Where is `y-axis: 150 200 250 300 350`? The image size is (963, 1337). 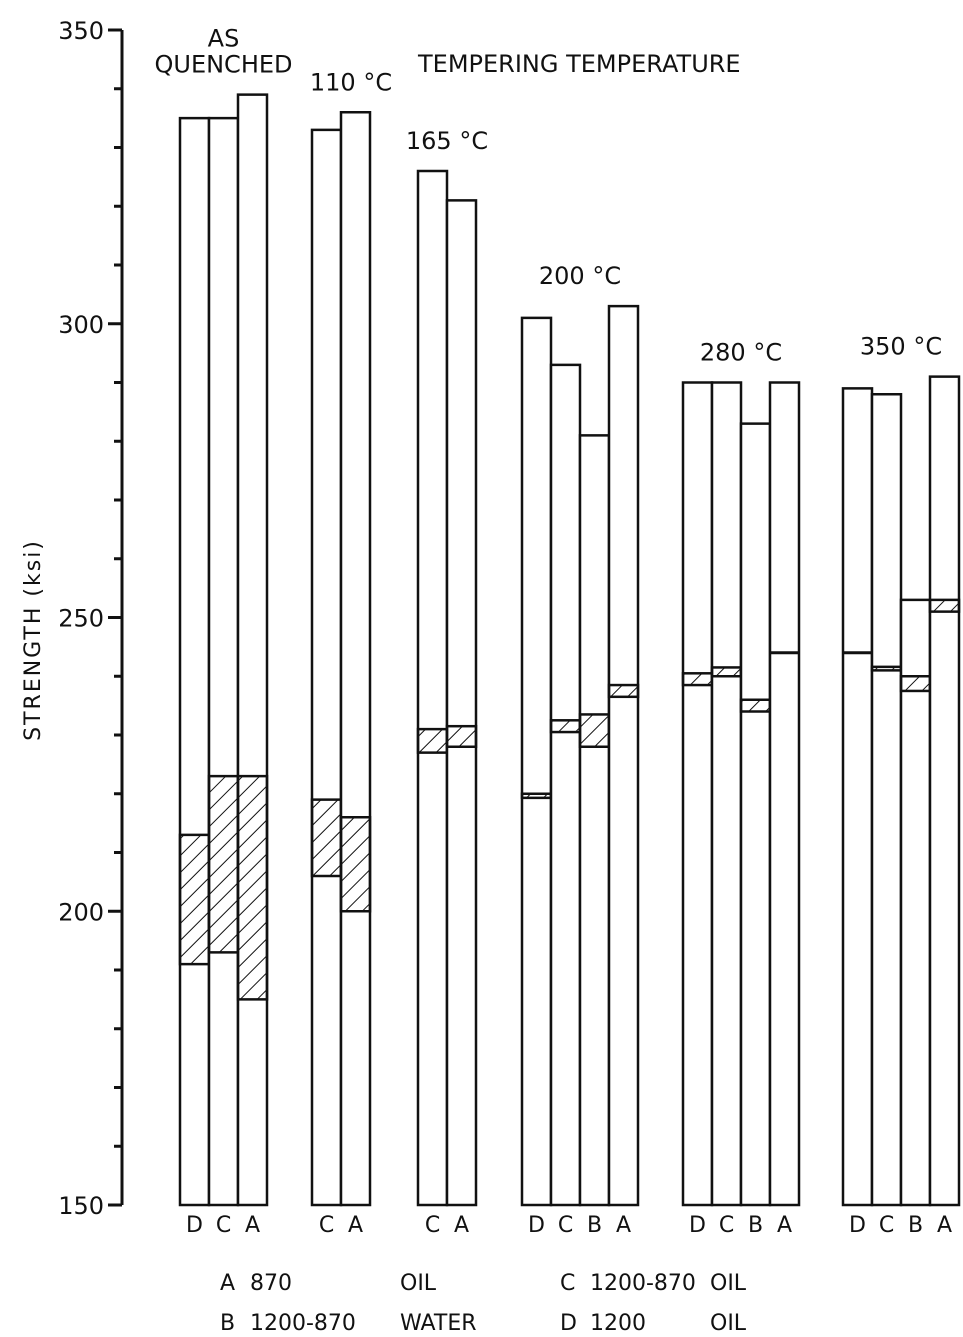
y-axis: 150 200 250 300 350 is located at coordinates (91, 618).